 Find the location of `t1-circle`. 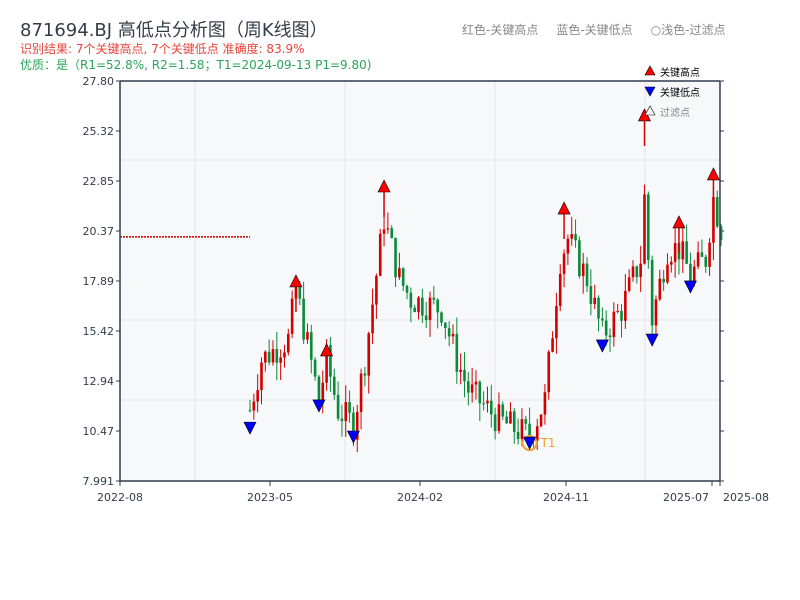

t1-circle is located at coordinates (529, 443).